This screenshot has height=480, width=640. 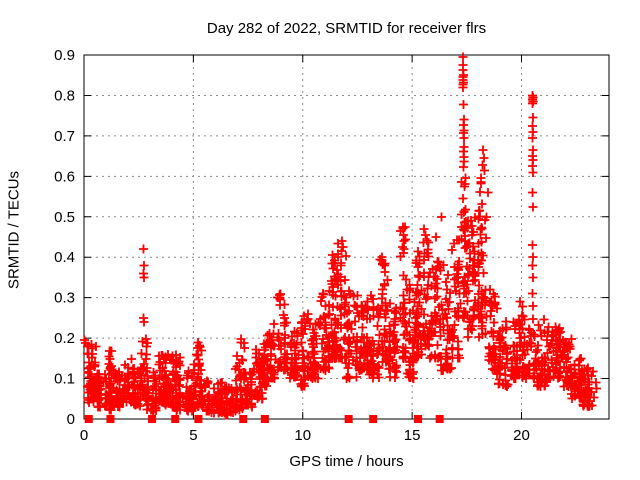 What do you see at coordinates (346, 461) in the screenshot?
I see `x-axis-label: GPS time / hours` at bounding box center [346, 461].